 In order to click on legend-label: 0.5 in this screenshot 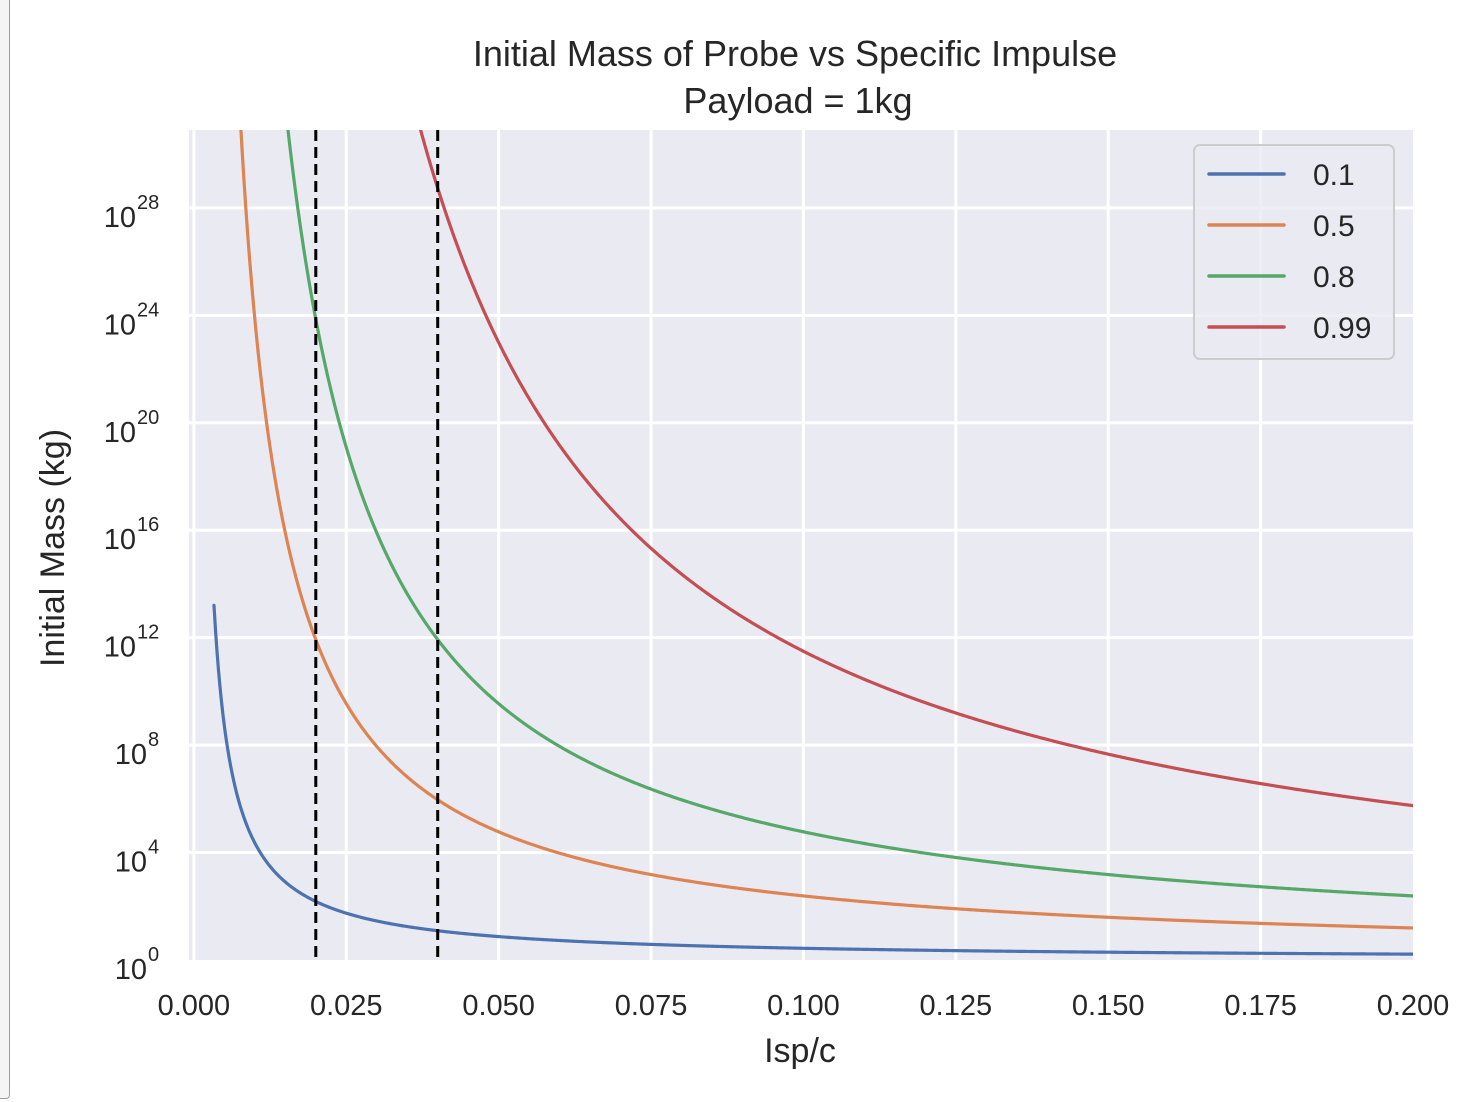, I will do `click(1334, 226)`.